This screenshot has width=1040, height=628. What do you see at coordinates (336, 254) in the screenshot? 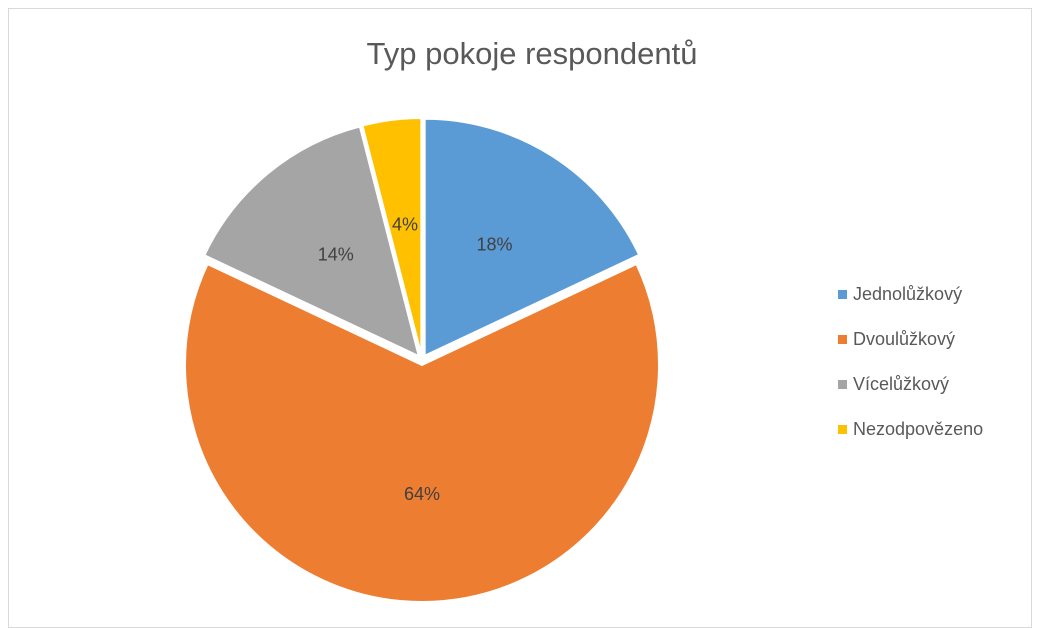
I see `data-label-3: 14%` at bounding box center [336, 254].